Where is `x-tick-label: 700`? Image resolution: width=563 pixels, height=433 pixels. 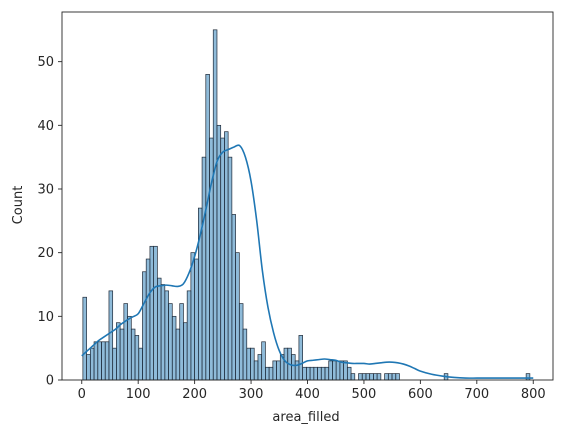 x-tick-label: 700 is located at coordinates (476, 394).